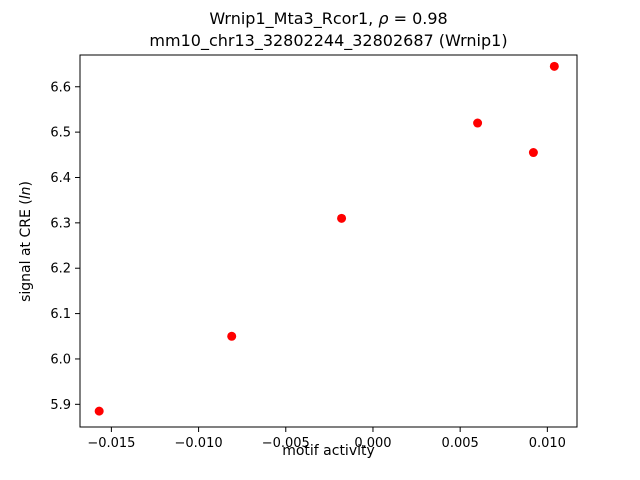 The height and width of the screenshot is (480, 640). I want to click on x-tick-label: 0.000, so click(372, 443).